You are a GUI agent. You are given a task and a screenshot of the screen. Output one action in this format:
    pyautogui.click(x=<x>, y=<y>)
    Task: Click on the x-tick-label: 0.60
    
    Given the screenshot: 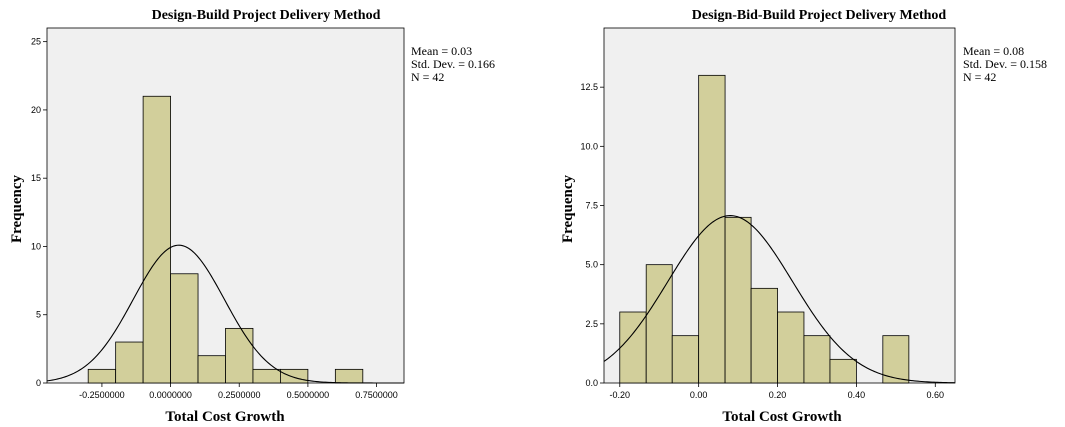 What is the action you would take?
    pyautogui.click(x=936, y=395)
    